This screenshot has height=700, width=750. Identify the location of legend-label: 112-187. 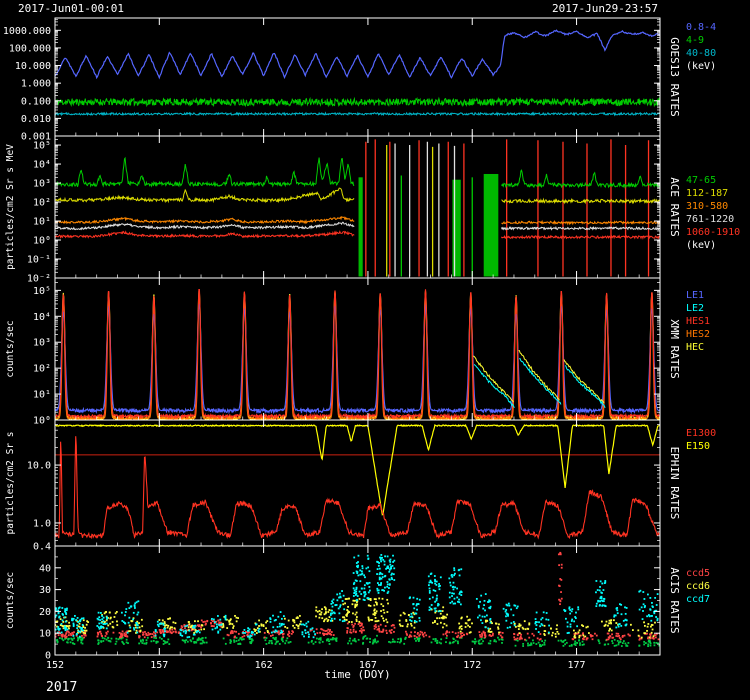
(707, 193).